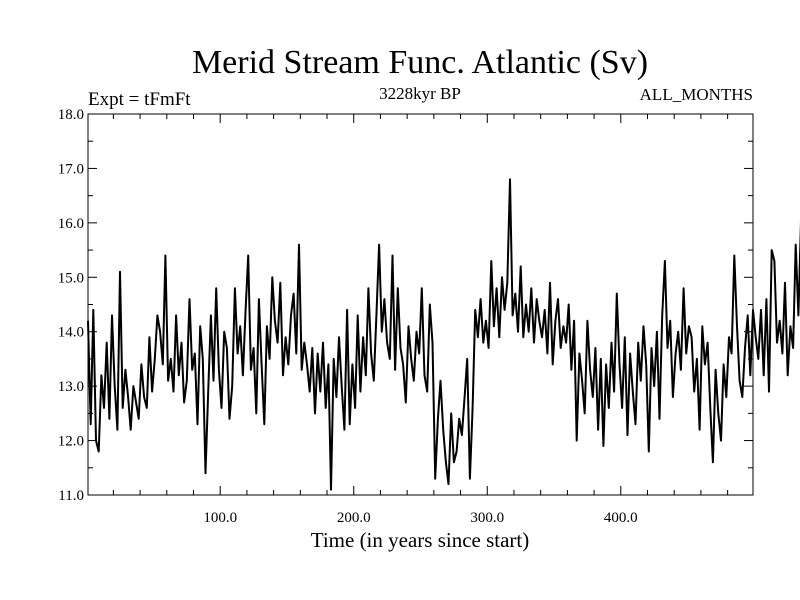 This screenshot has height=600, width=800. What do you see at coordinates (71, 387) in the screenshot?
I see `y-tick-label: 13.0` at bounding box center [71, 387].